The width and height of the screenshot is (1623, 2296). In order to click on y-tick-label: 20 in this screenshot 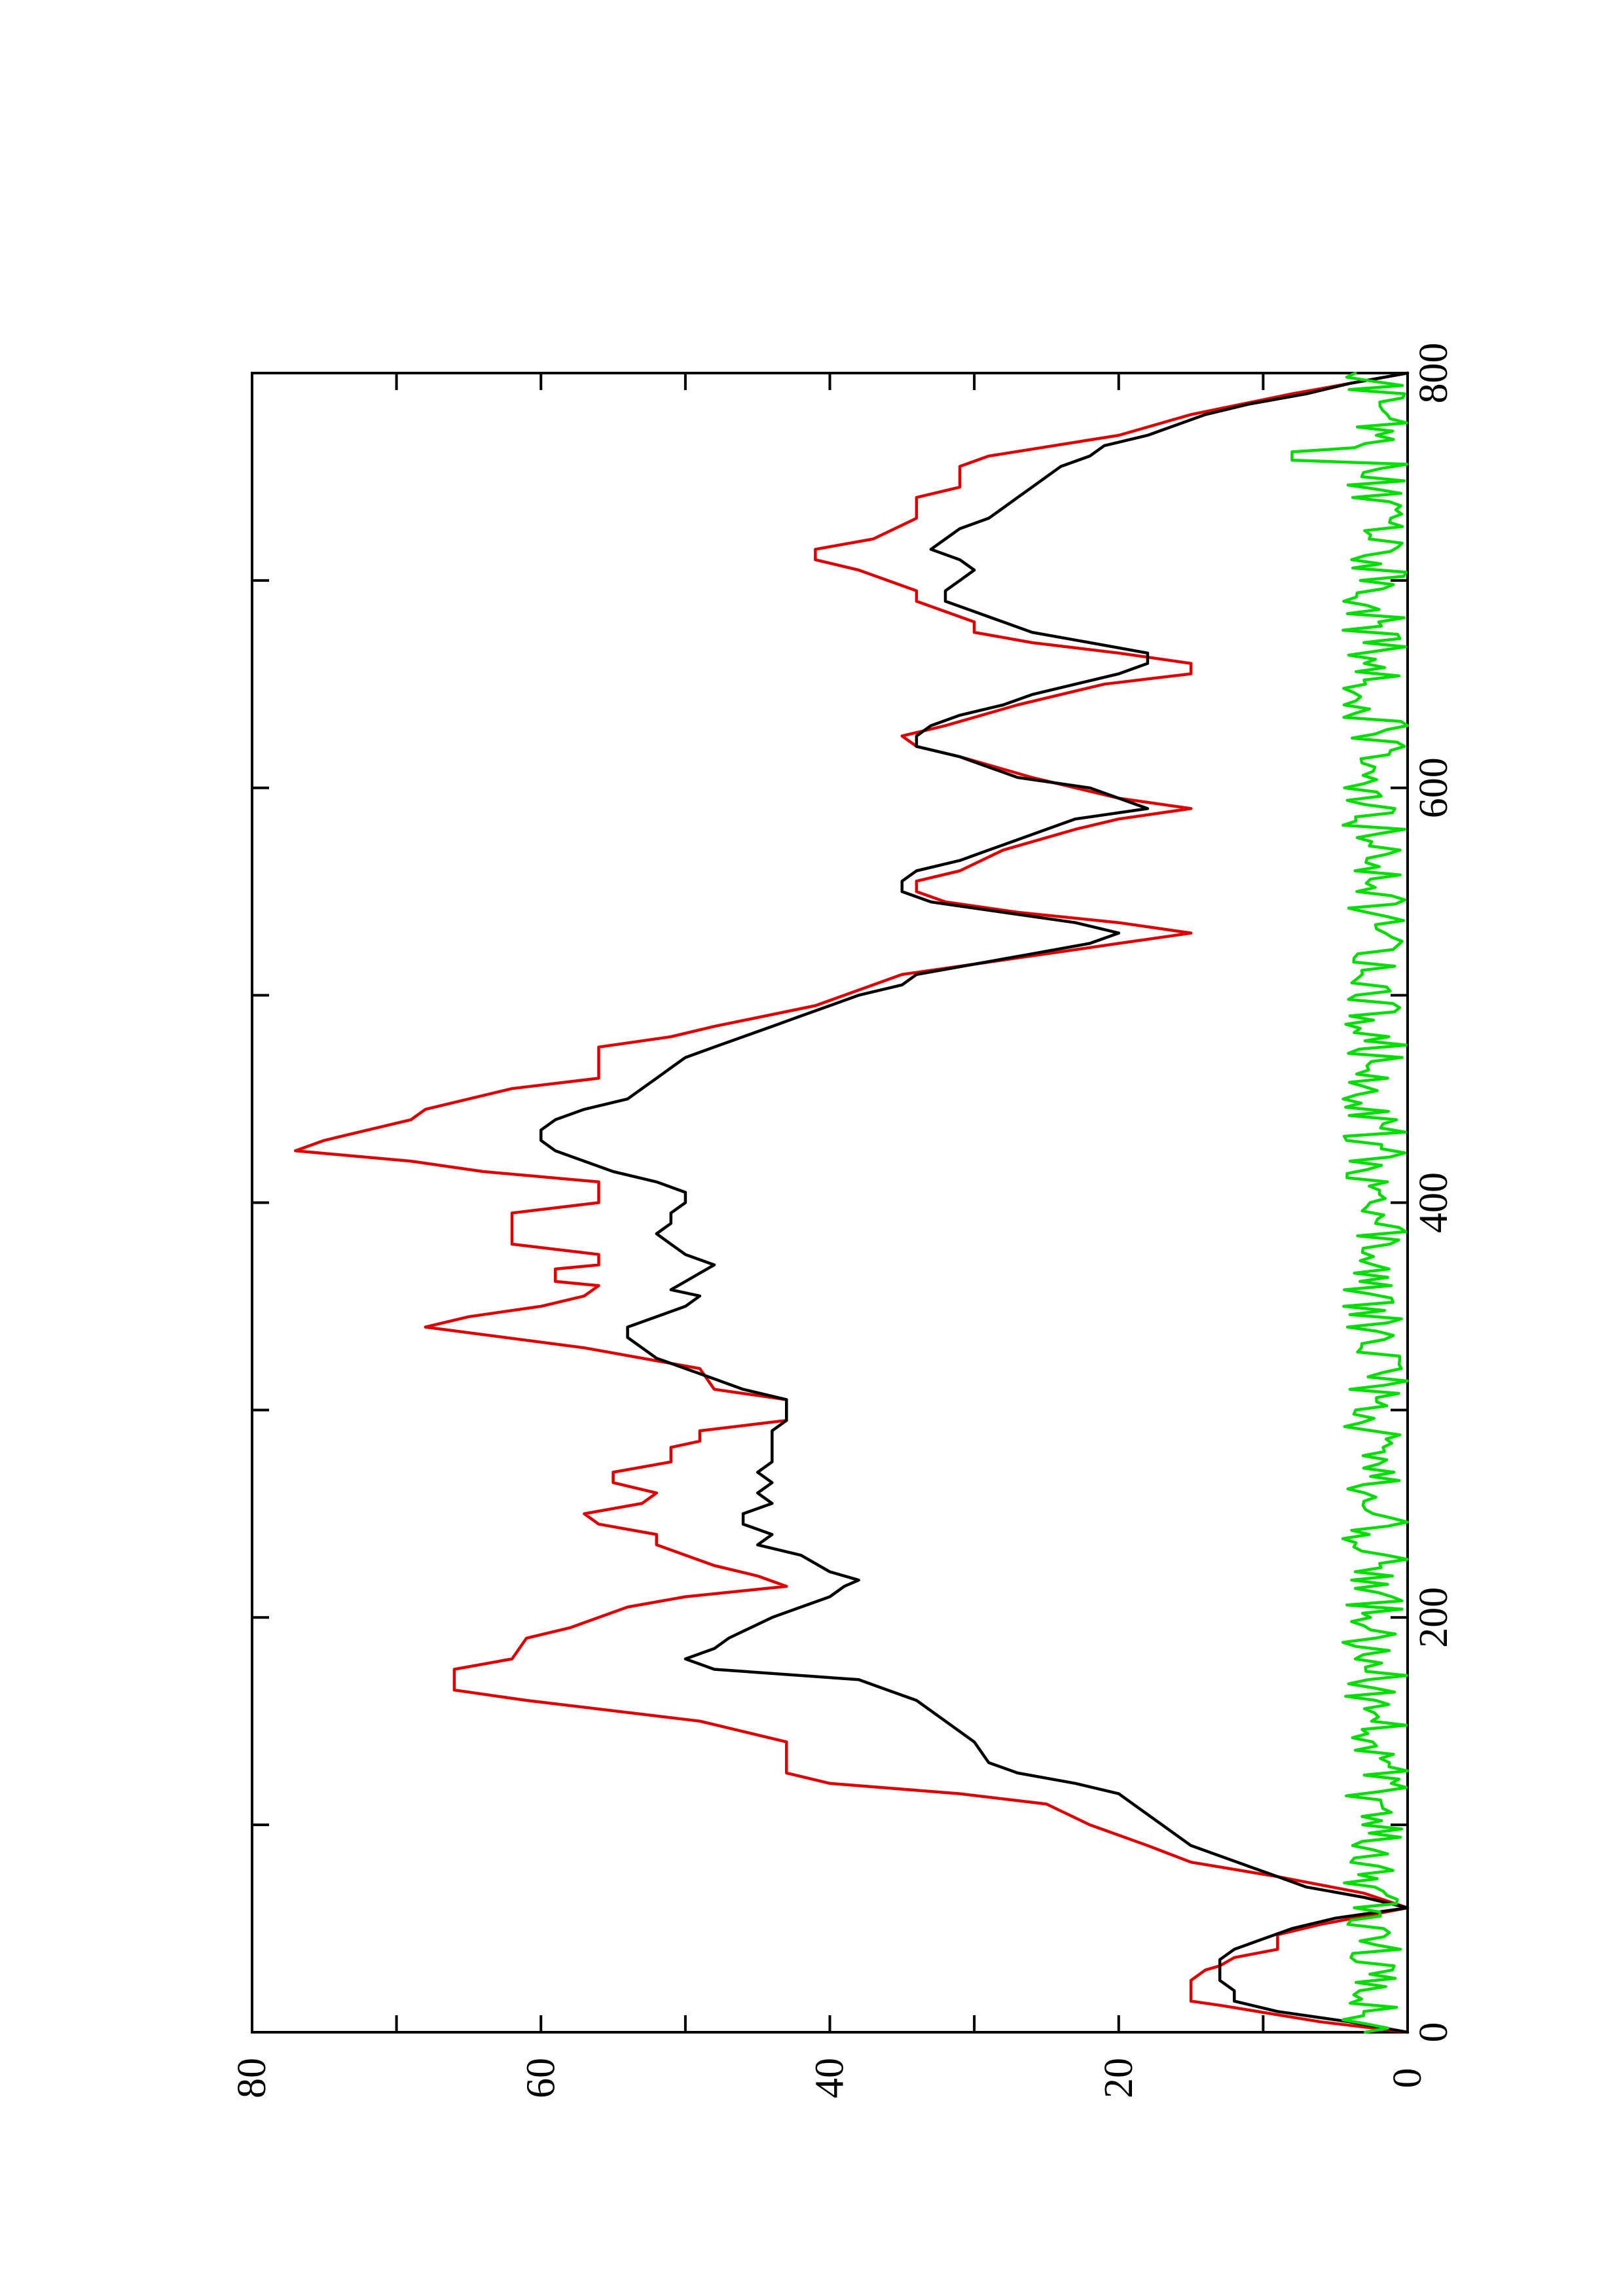, I will do `click(1119, 2078)`.